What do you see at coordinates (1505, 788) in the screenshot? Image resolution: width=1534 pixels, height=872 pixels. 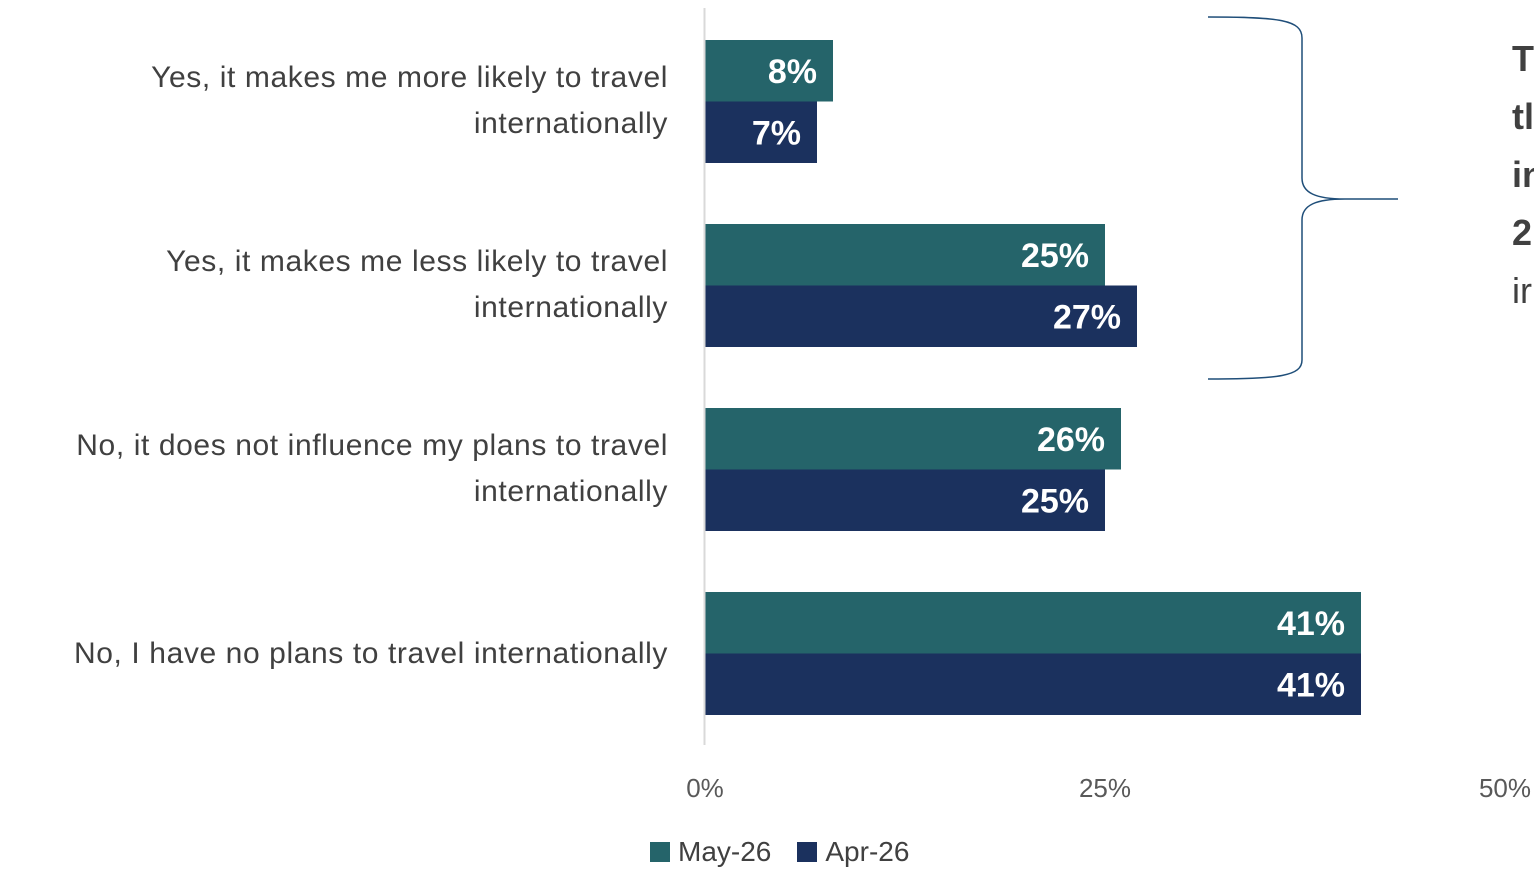 I see `x-tick-label: 50%` at bounding box center [1505, 788].